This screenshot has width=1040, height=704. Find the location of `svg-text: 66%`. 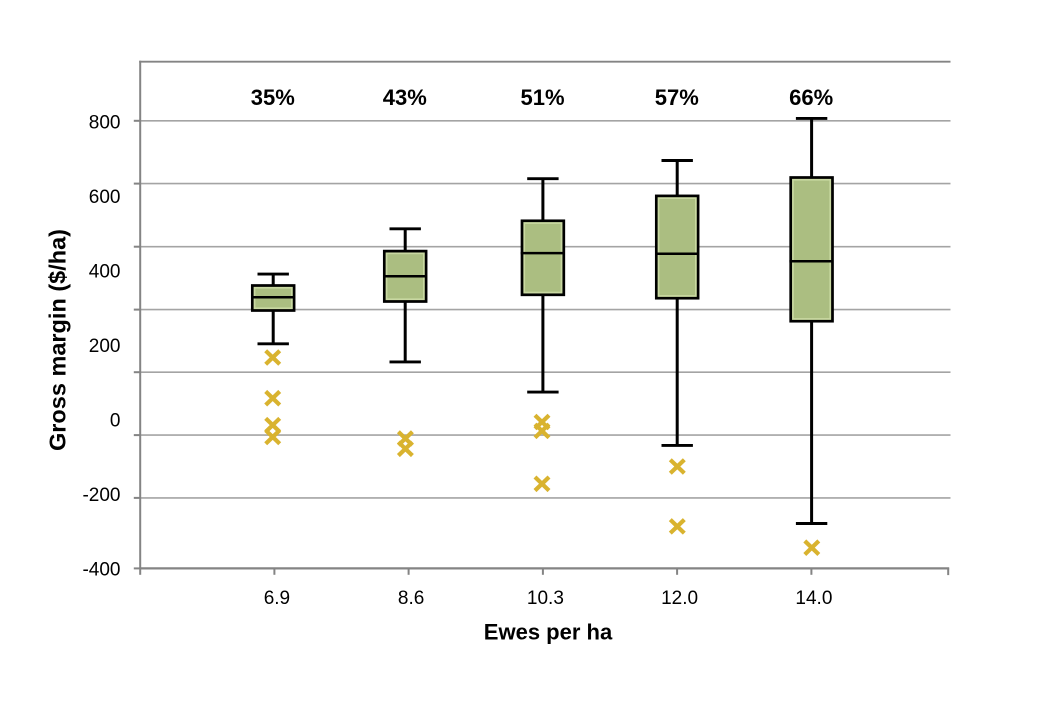

svg-text: 66% is located at coordinates (811, 97).